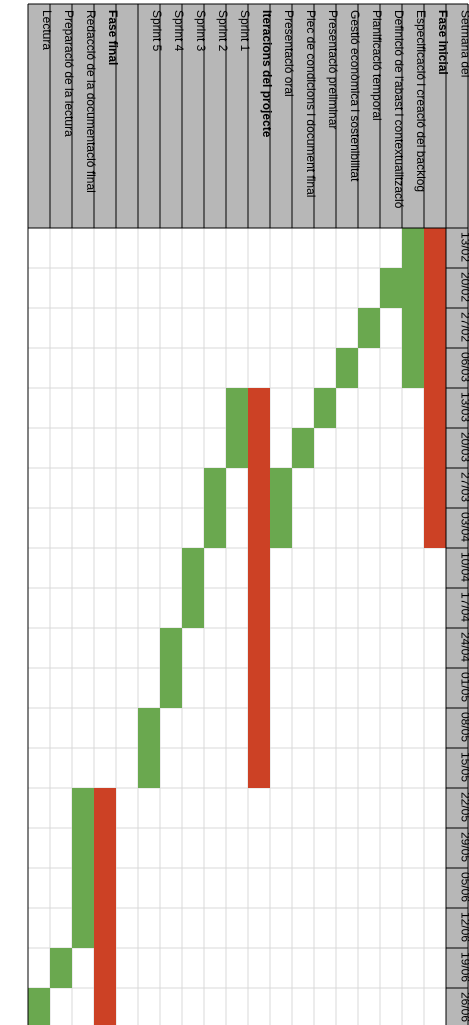 This screenshot has width=469, height=1025. I want to click on task-label: Sprint 1, so click(245, 31).